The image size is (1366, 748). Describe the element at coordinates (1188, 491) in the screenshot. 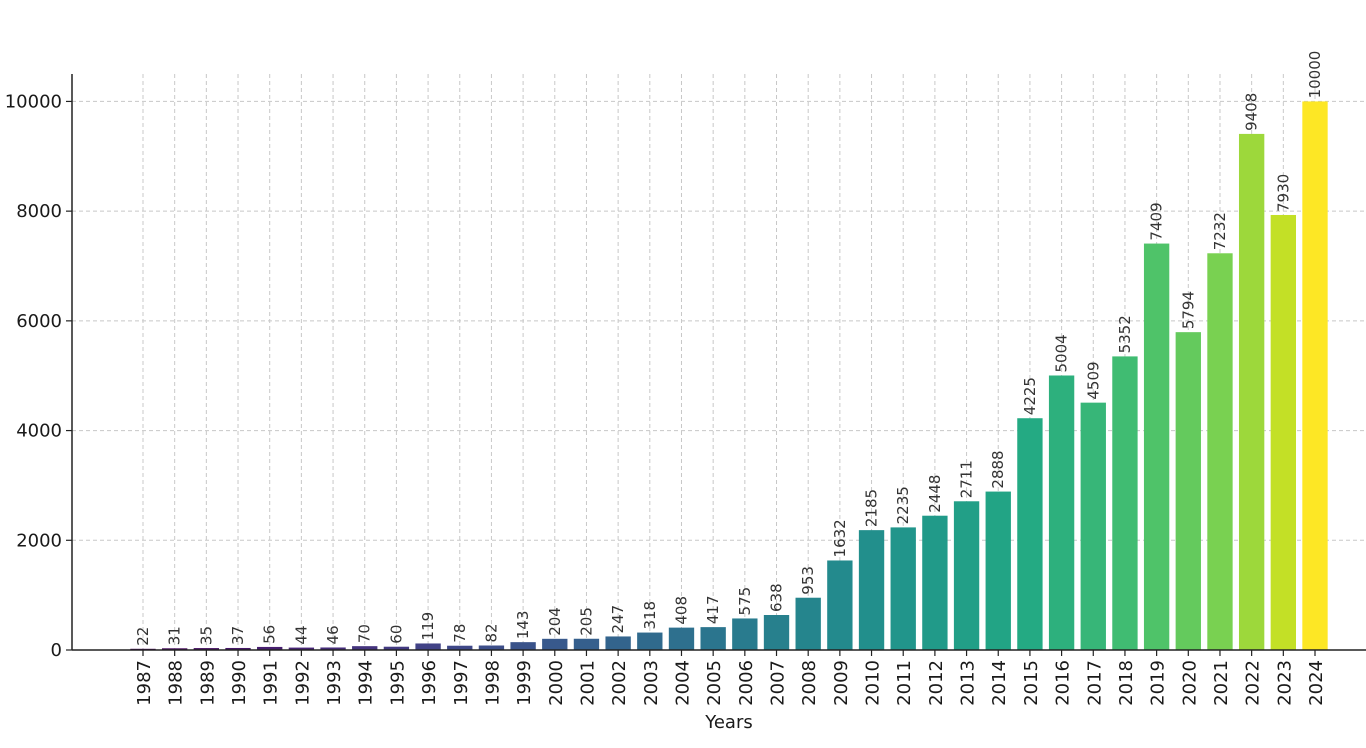

I see `bar-2020` at that location.